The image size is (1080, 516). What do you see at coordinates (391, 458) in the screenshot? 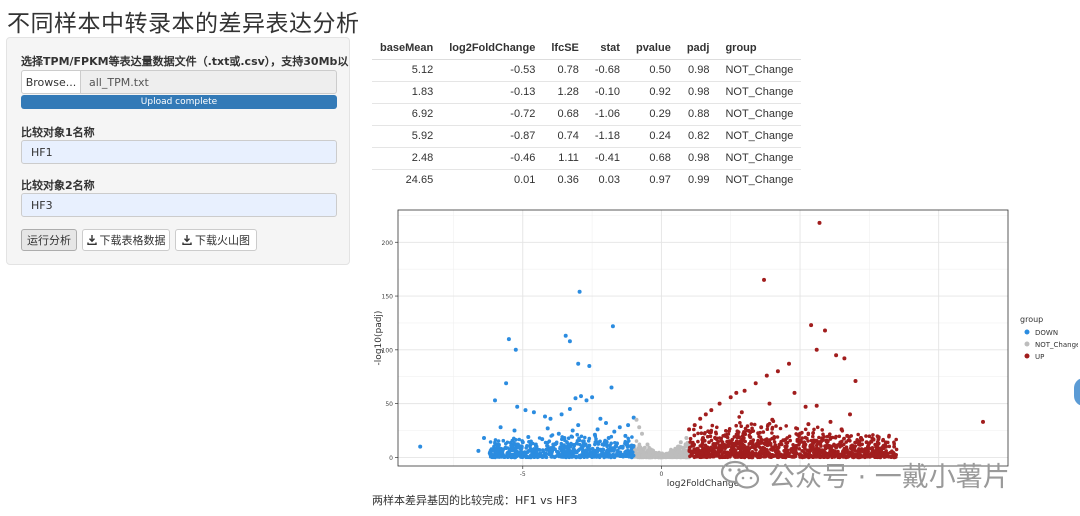
I see `y-tick-label: 0` at bounding box center [391, 458].